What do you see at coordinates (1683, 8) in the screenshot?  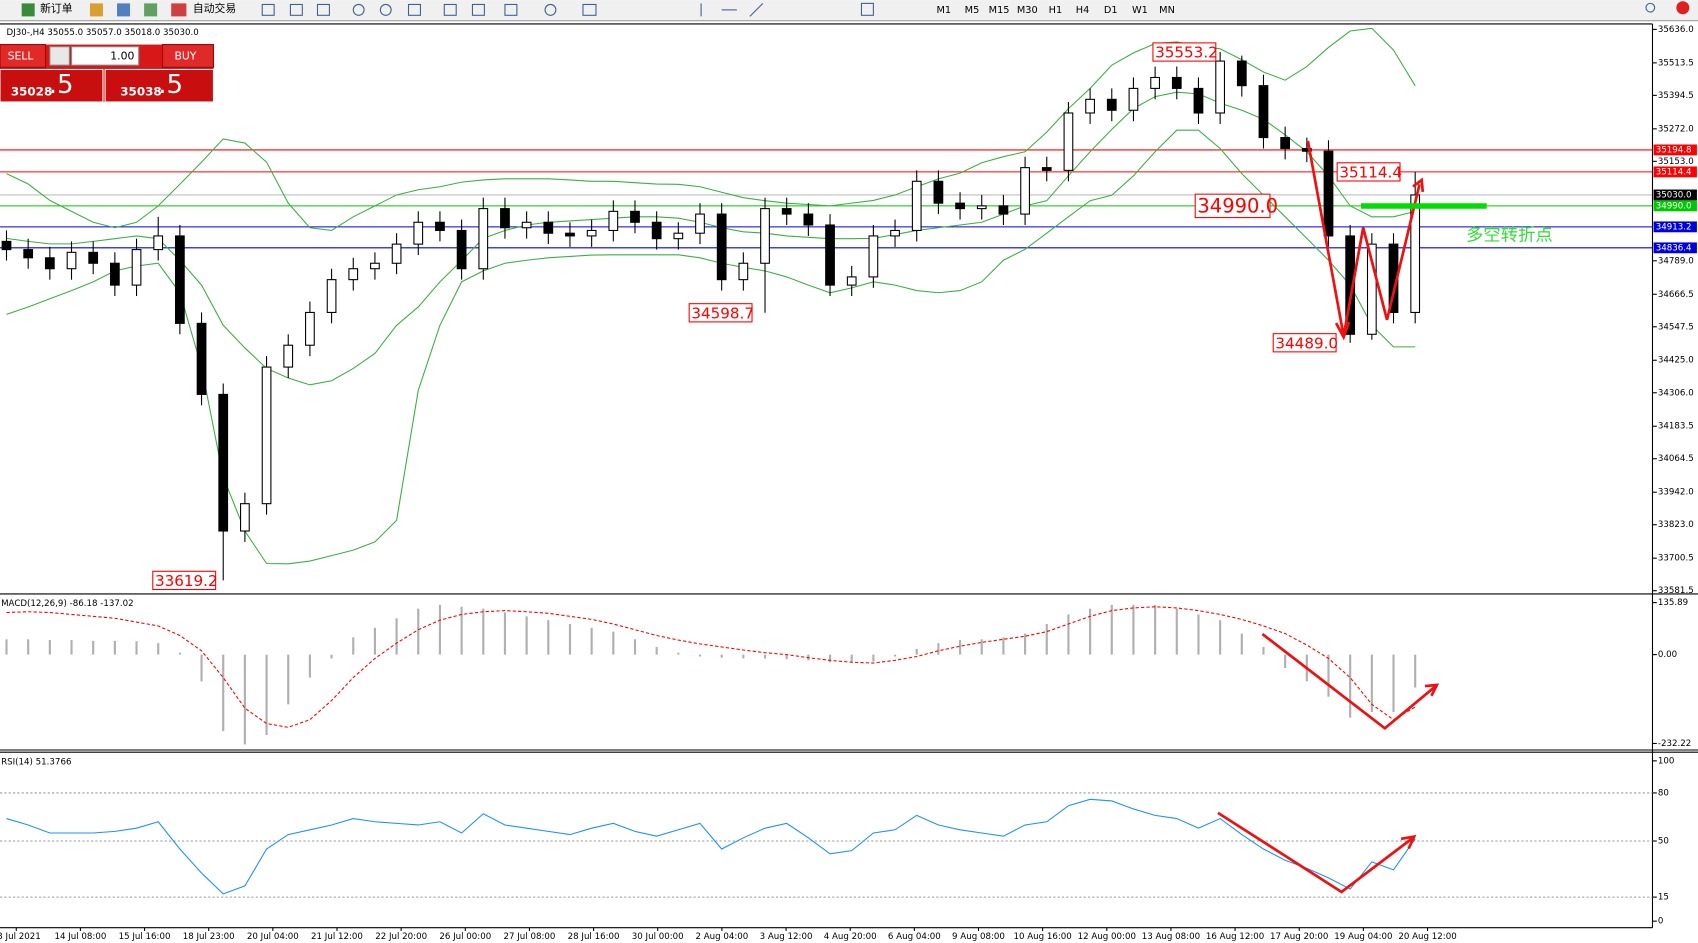 I see `notification-badge` at bounding box center [1683, 8].